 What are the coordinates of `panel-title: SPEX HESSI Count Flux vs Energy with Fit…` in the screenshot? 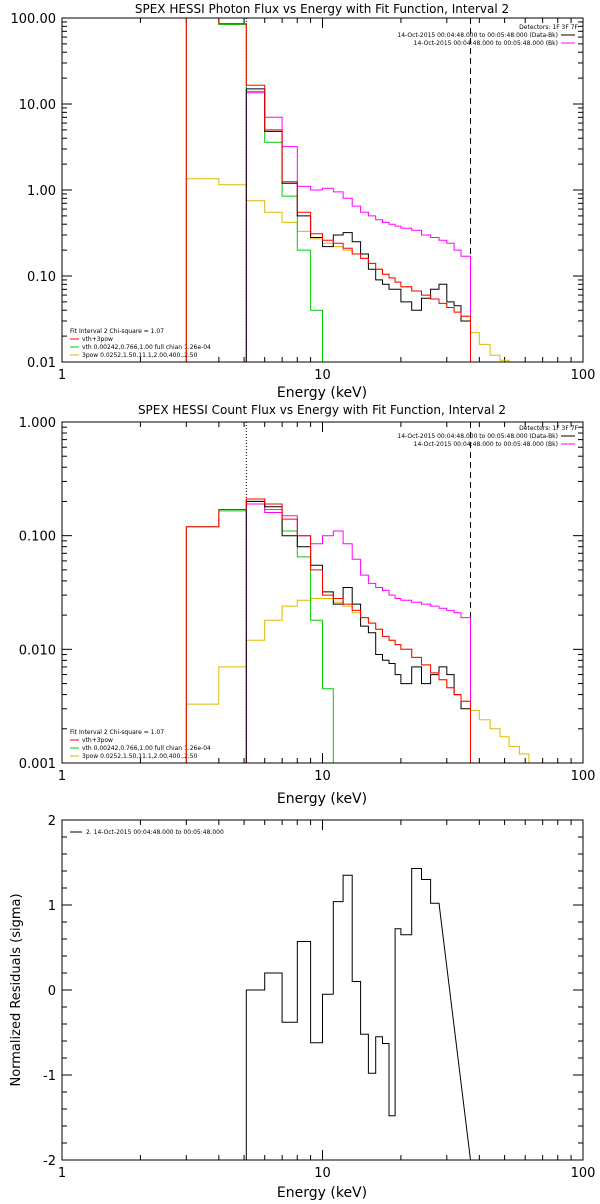 It's located at (322, 410).